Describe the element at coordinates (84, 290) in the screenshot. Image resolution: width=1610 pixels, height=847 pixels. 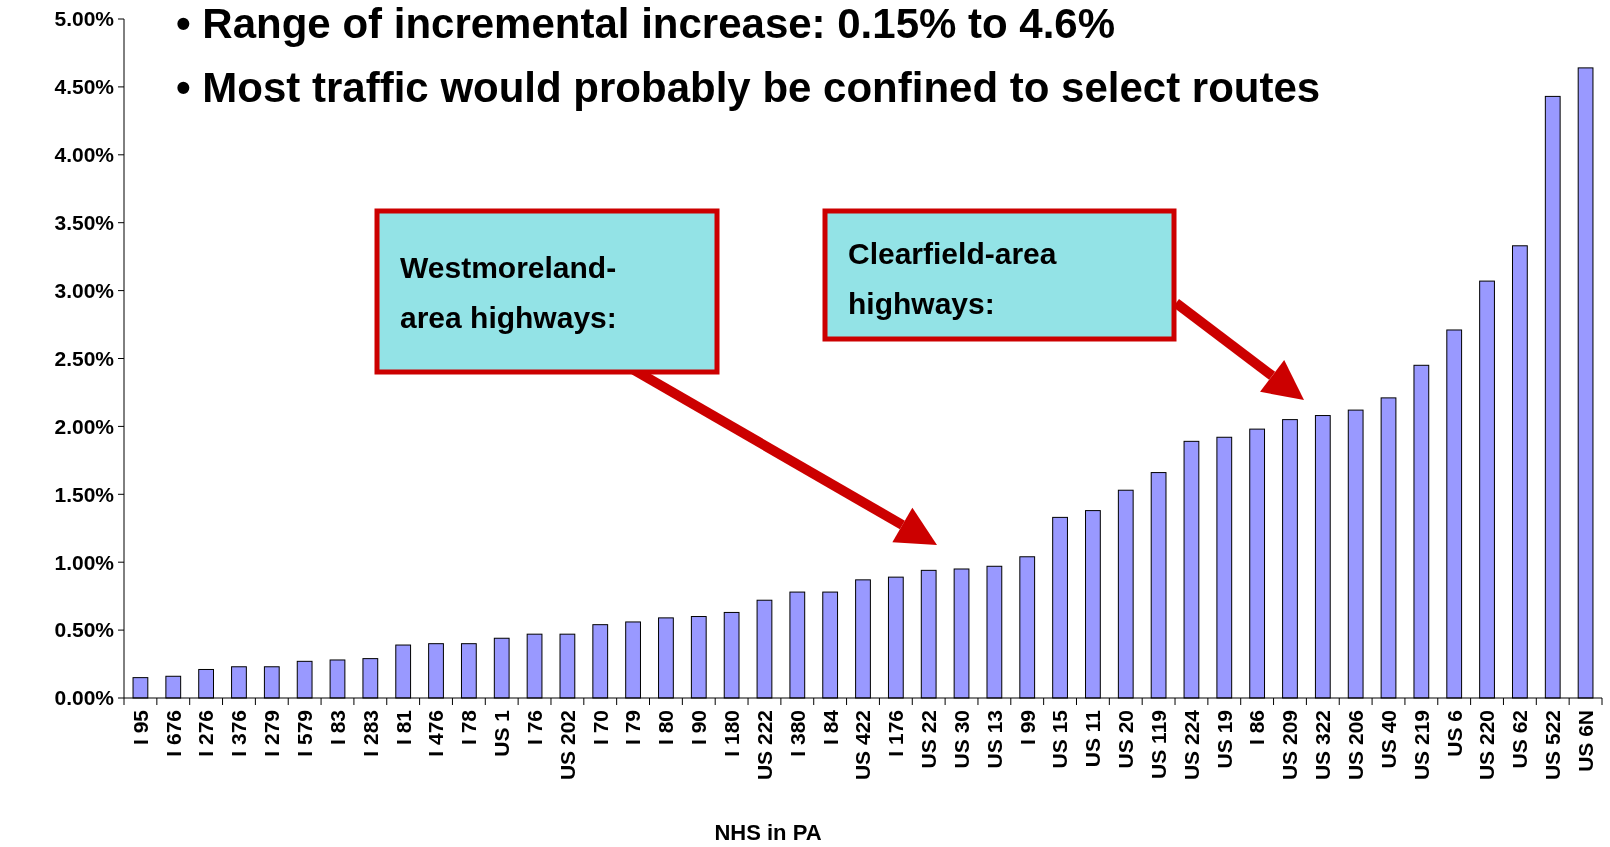
I see `y-tick-label: 3.00%` at that location.